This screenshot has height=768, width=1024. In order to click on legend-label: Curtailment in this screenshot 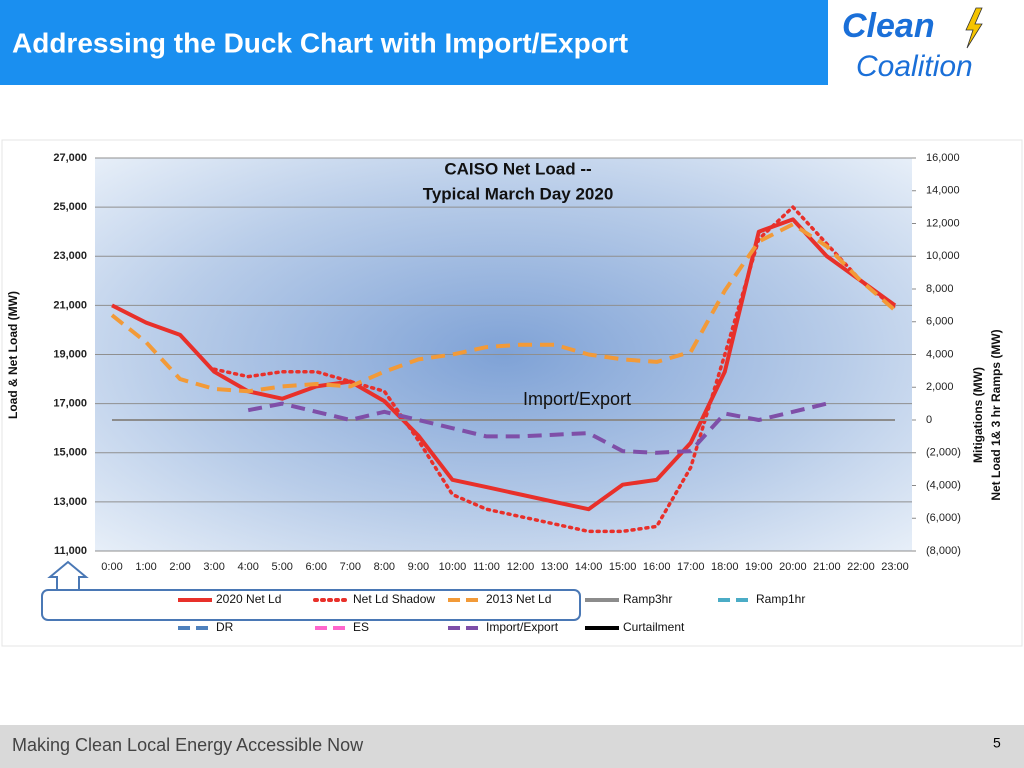, I will do `click(654, 627)`.